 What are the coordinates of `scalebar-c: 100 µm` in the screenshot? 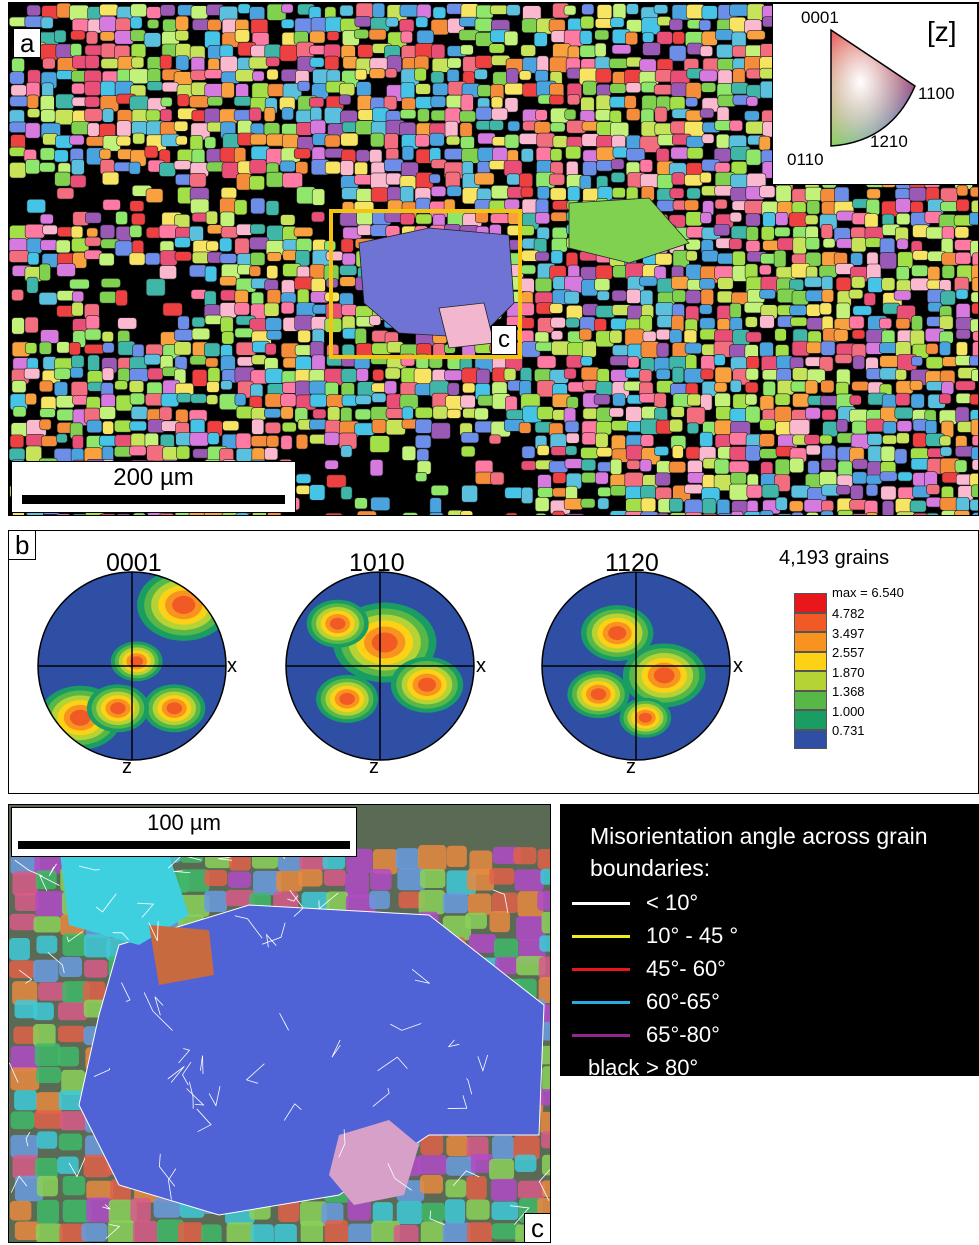 It's located at (184, 832).